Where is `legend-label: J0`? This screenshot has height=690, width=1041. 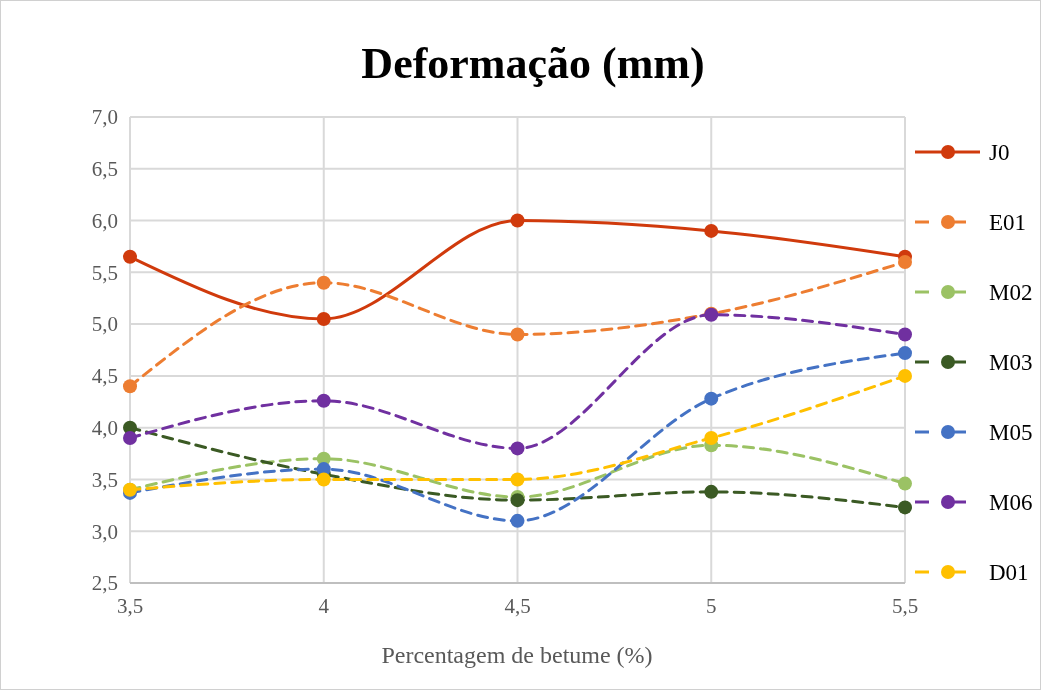 legend-label: J0 is located at coordinates (999, 153).